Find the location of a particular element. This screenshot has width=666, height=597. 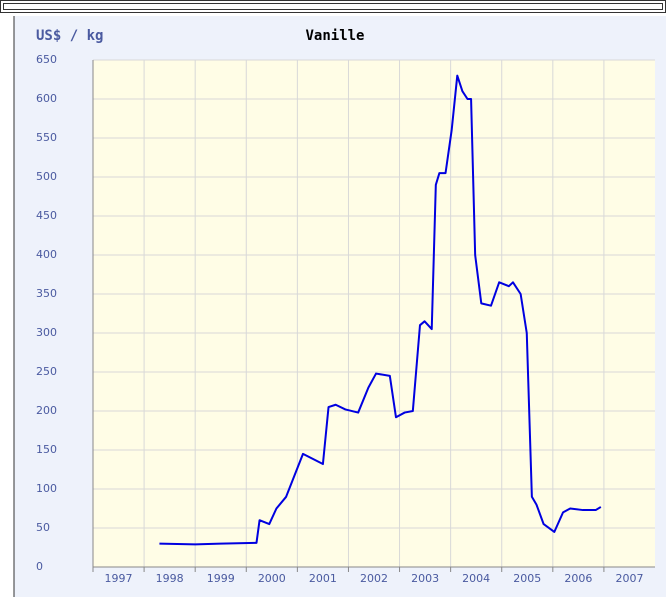

y-tick-label: 100 is located at coordinates (46, 488).